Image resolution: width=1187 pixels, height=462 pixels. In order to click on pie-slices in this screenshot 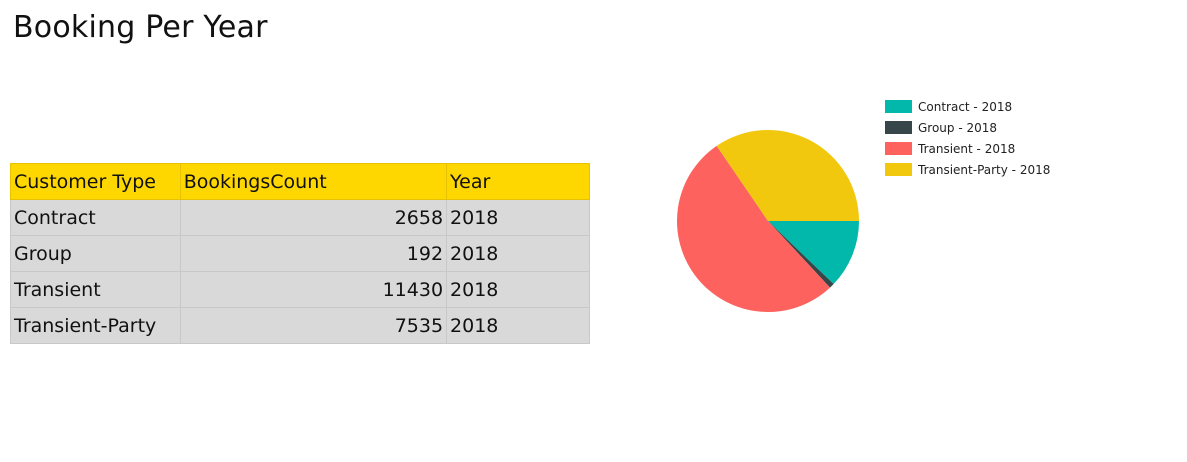, I will do `click(768, 221)`.